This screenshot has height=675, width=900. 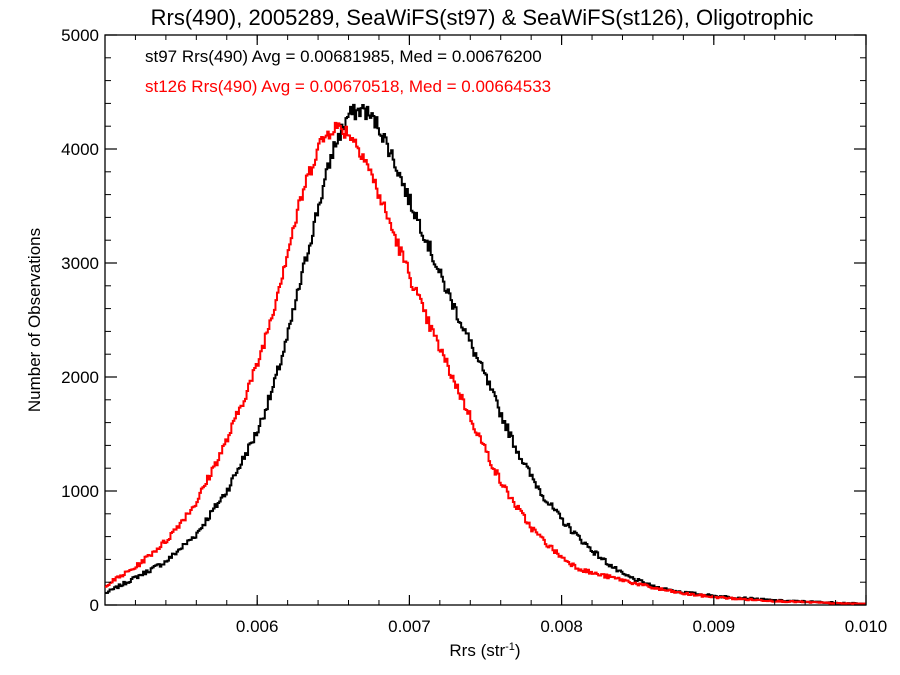 What do you see at coordinates (561, 626) in the screenshot?
I see `x-tick-label: 0.008` at bounding box center [561, 626].